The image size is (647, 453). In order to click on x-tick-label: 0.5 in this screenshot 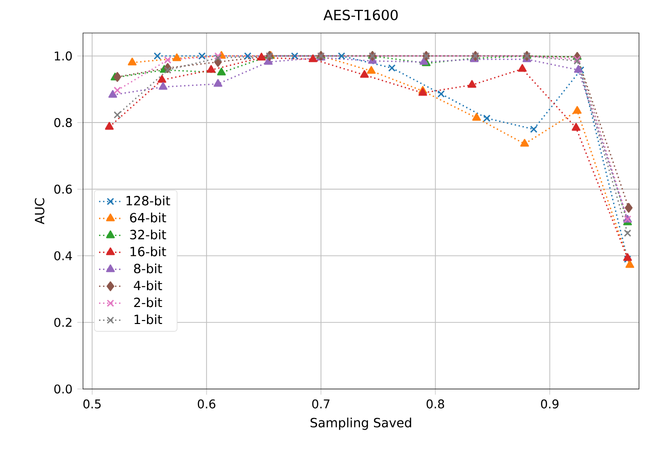, I will do `click(92, 403)`.